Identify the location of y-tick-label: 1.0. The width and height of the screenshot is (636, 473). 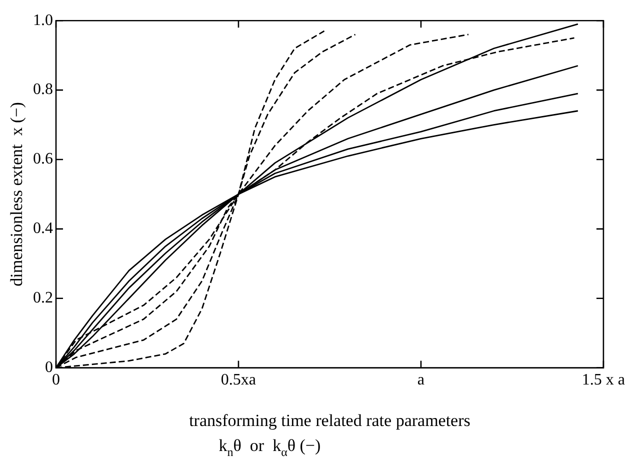
(43, 20).